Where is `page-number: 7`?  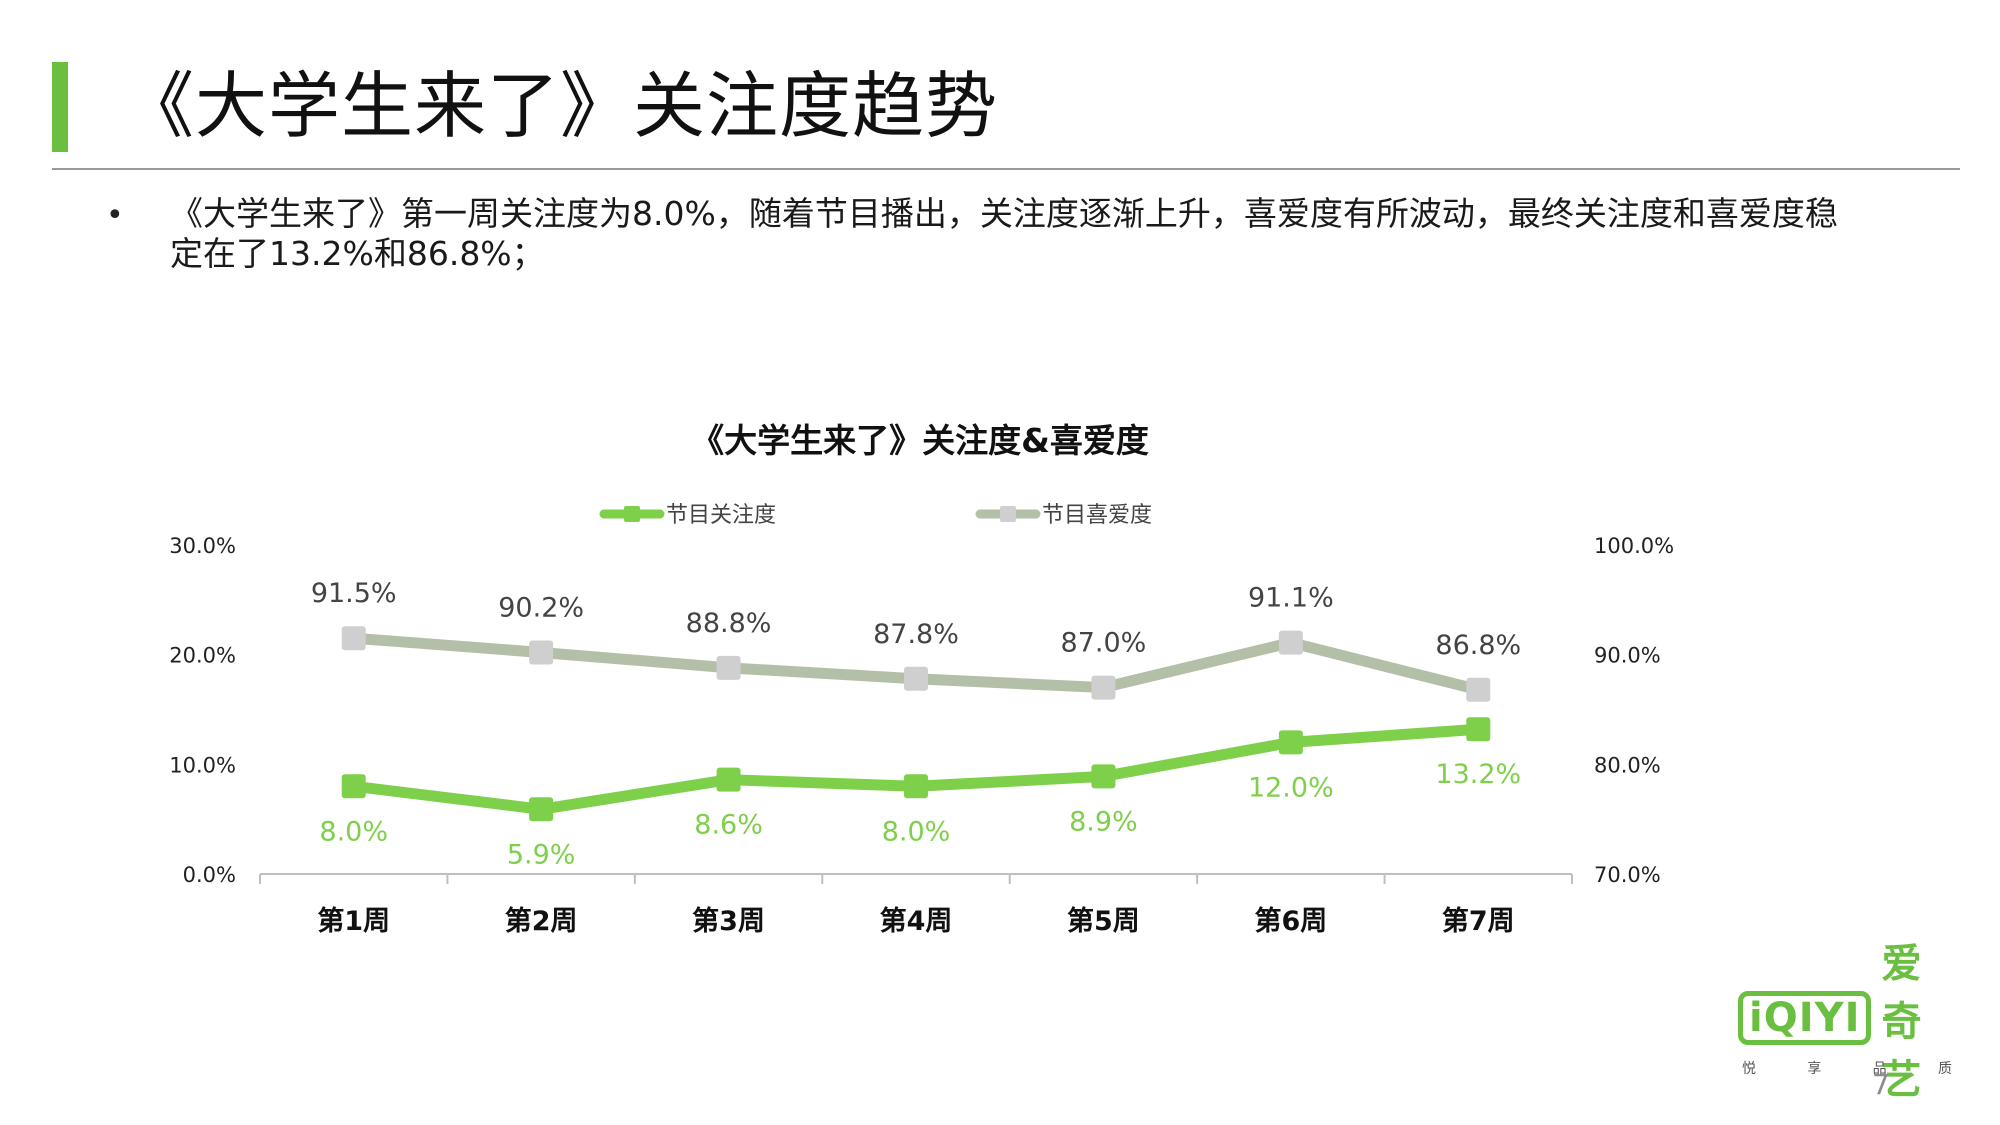 page-number: 7 is located at coordinates (1881, 1084).